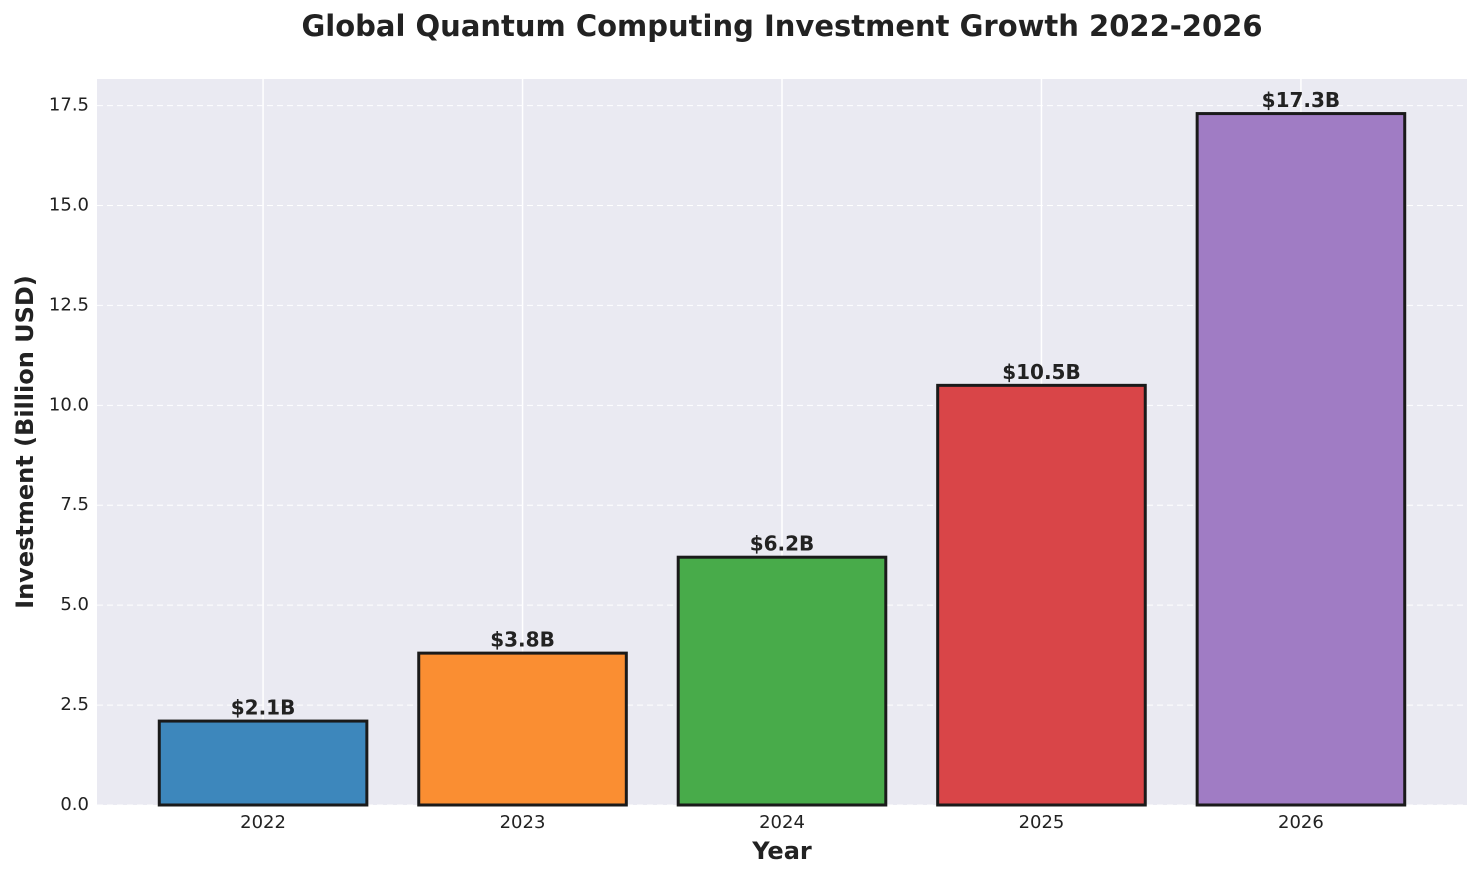 Image resolution: width=1482 pixels, height=880 pixels. I want to click on y-tick-label: 7.5, so click(74, 504).